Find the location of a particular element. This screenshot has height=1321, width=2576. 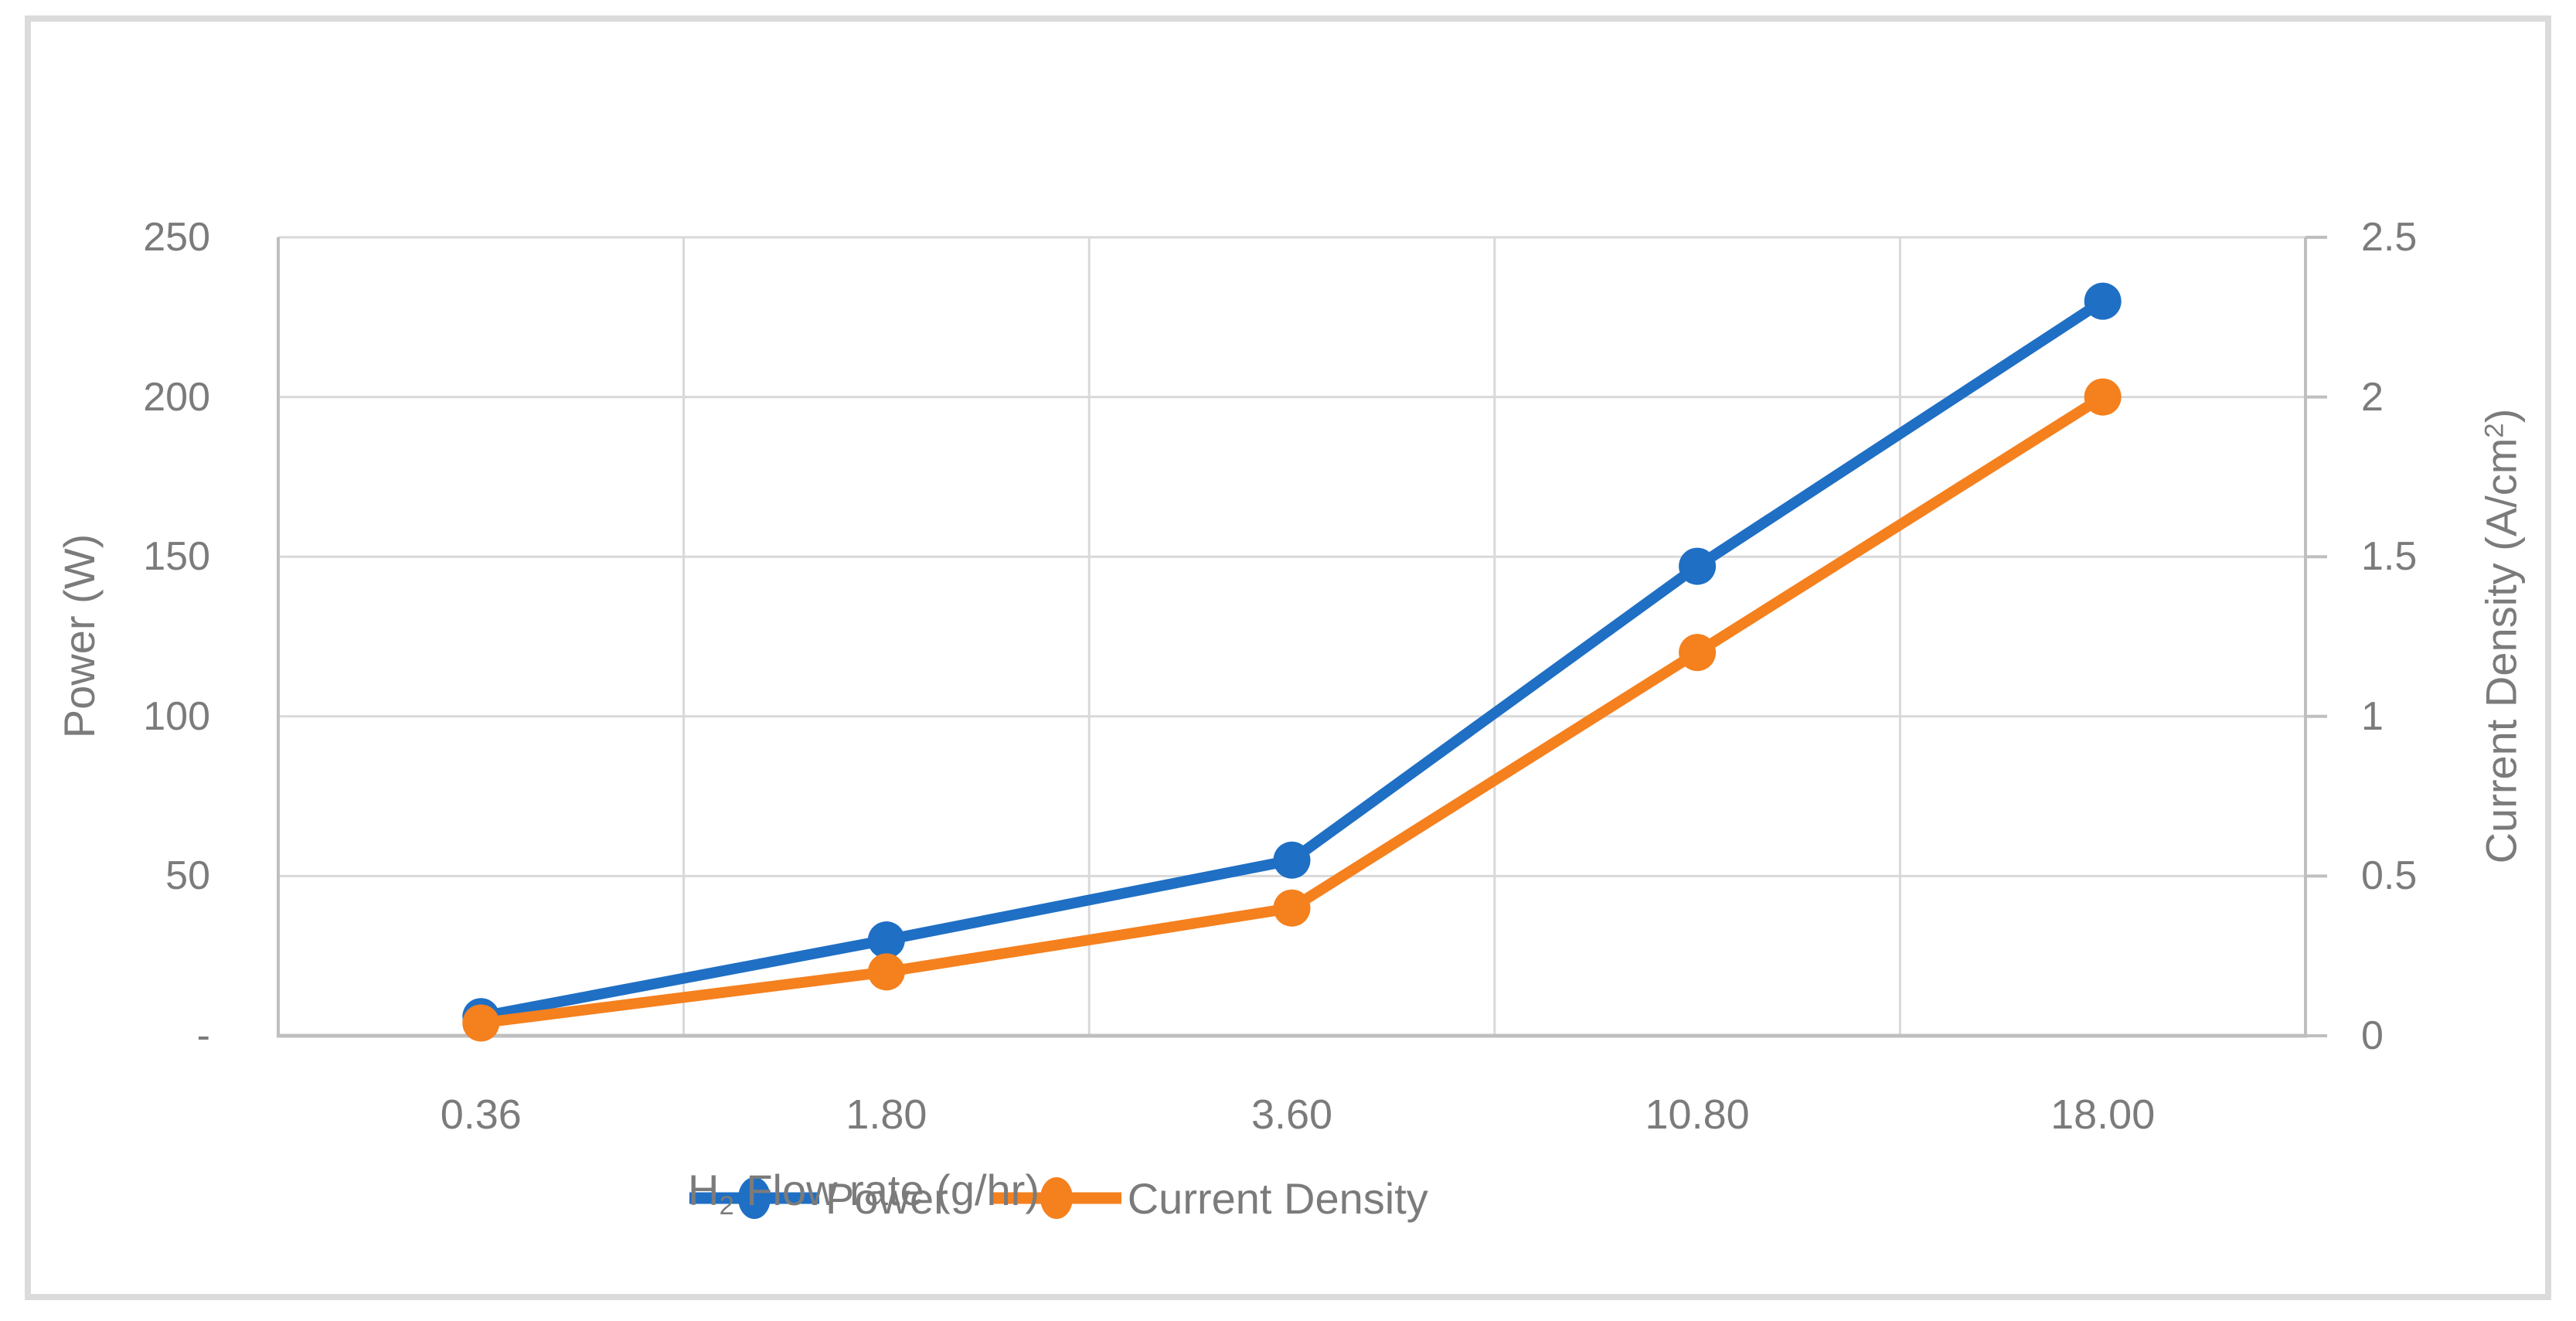

right-axis-tick-label: 2.5 is located at coordinates (2389, 237).